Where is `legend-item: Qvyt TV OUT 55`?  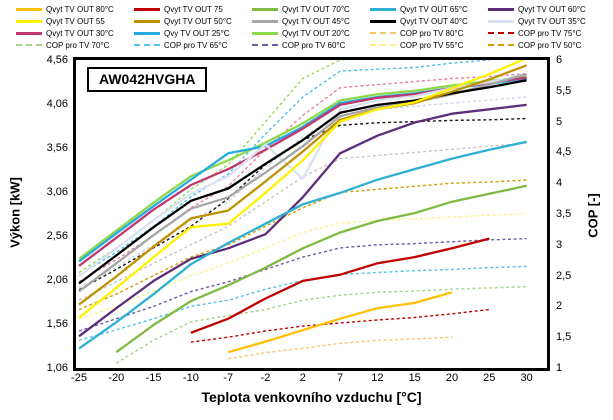 legend-item: Qvyt TV OUT 55 is located at coordinates (73, 21).